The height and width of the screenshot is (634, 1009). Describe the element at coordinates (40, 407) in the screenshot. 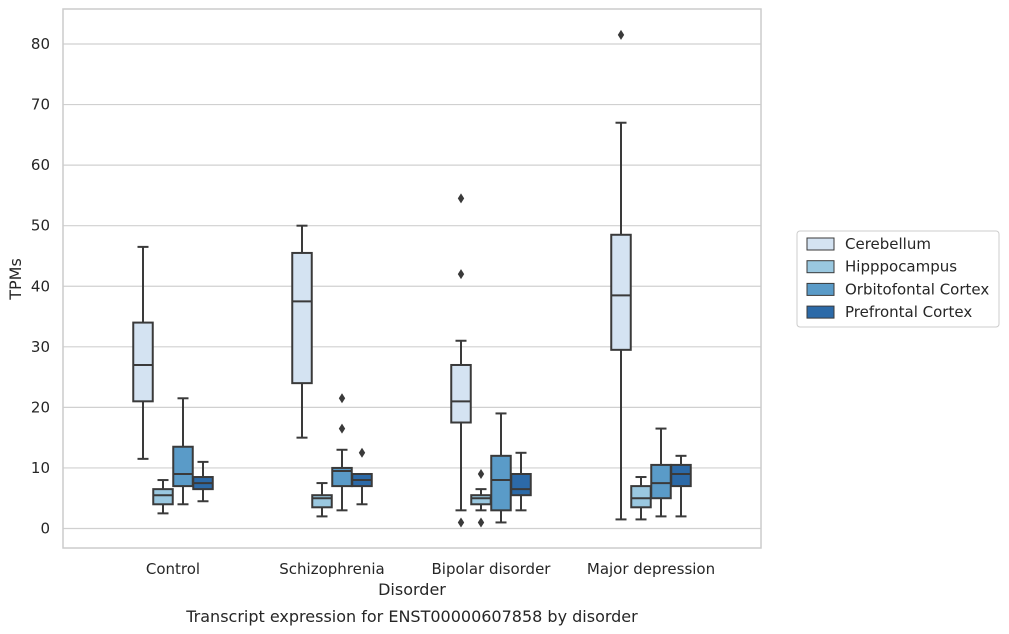

I see `y-tick-label: 20` at that location.